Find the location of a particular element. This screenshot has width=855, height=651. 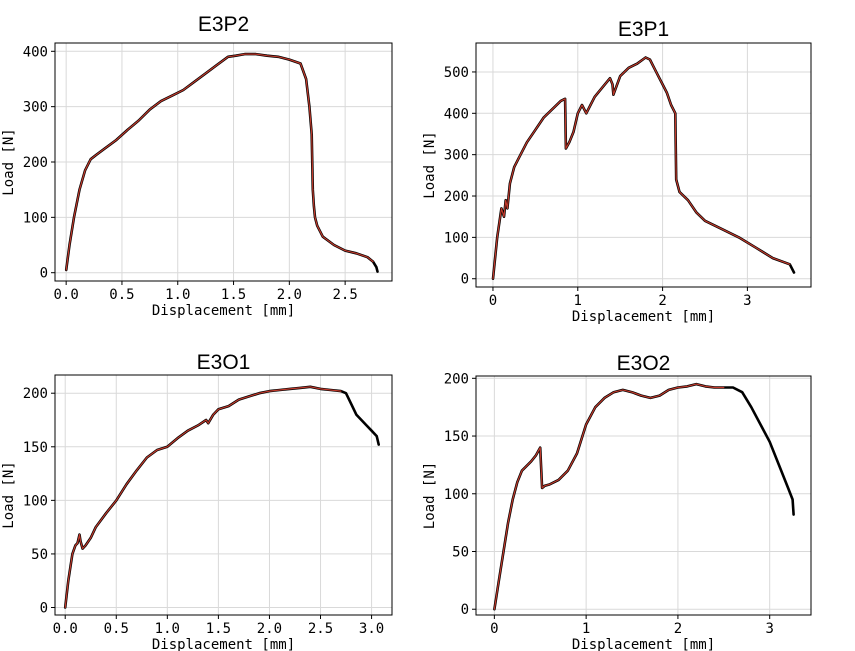

x-tick-label: 3.0 is located at coordinates (371, 629).